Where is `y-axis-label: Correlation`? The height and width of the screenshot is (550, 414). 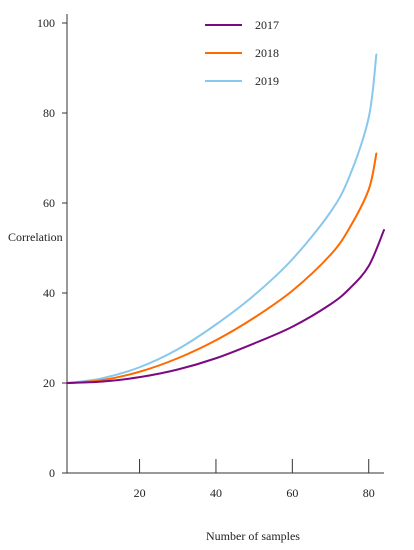
y-axis-label: Correlation is located at coordinates (35, 237).